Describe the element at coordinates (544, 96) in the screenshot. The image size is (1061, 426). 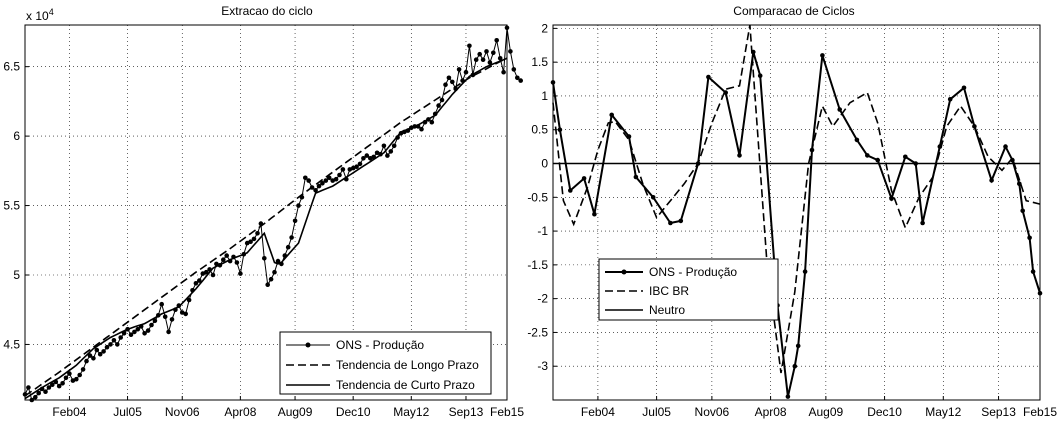
I see `y-tick-label: 1` at that location.